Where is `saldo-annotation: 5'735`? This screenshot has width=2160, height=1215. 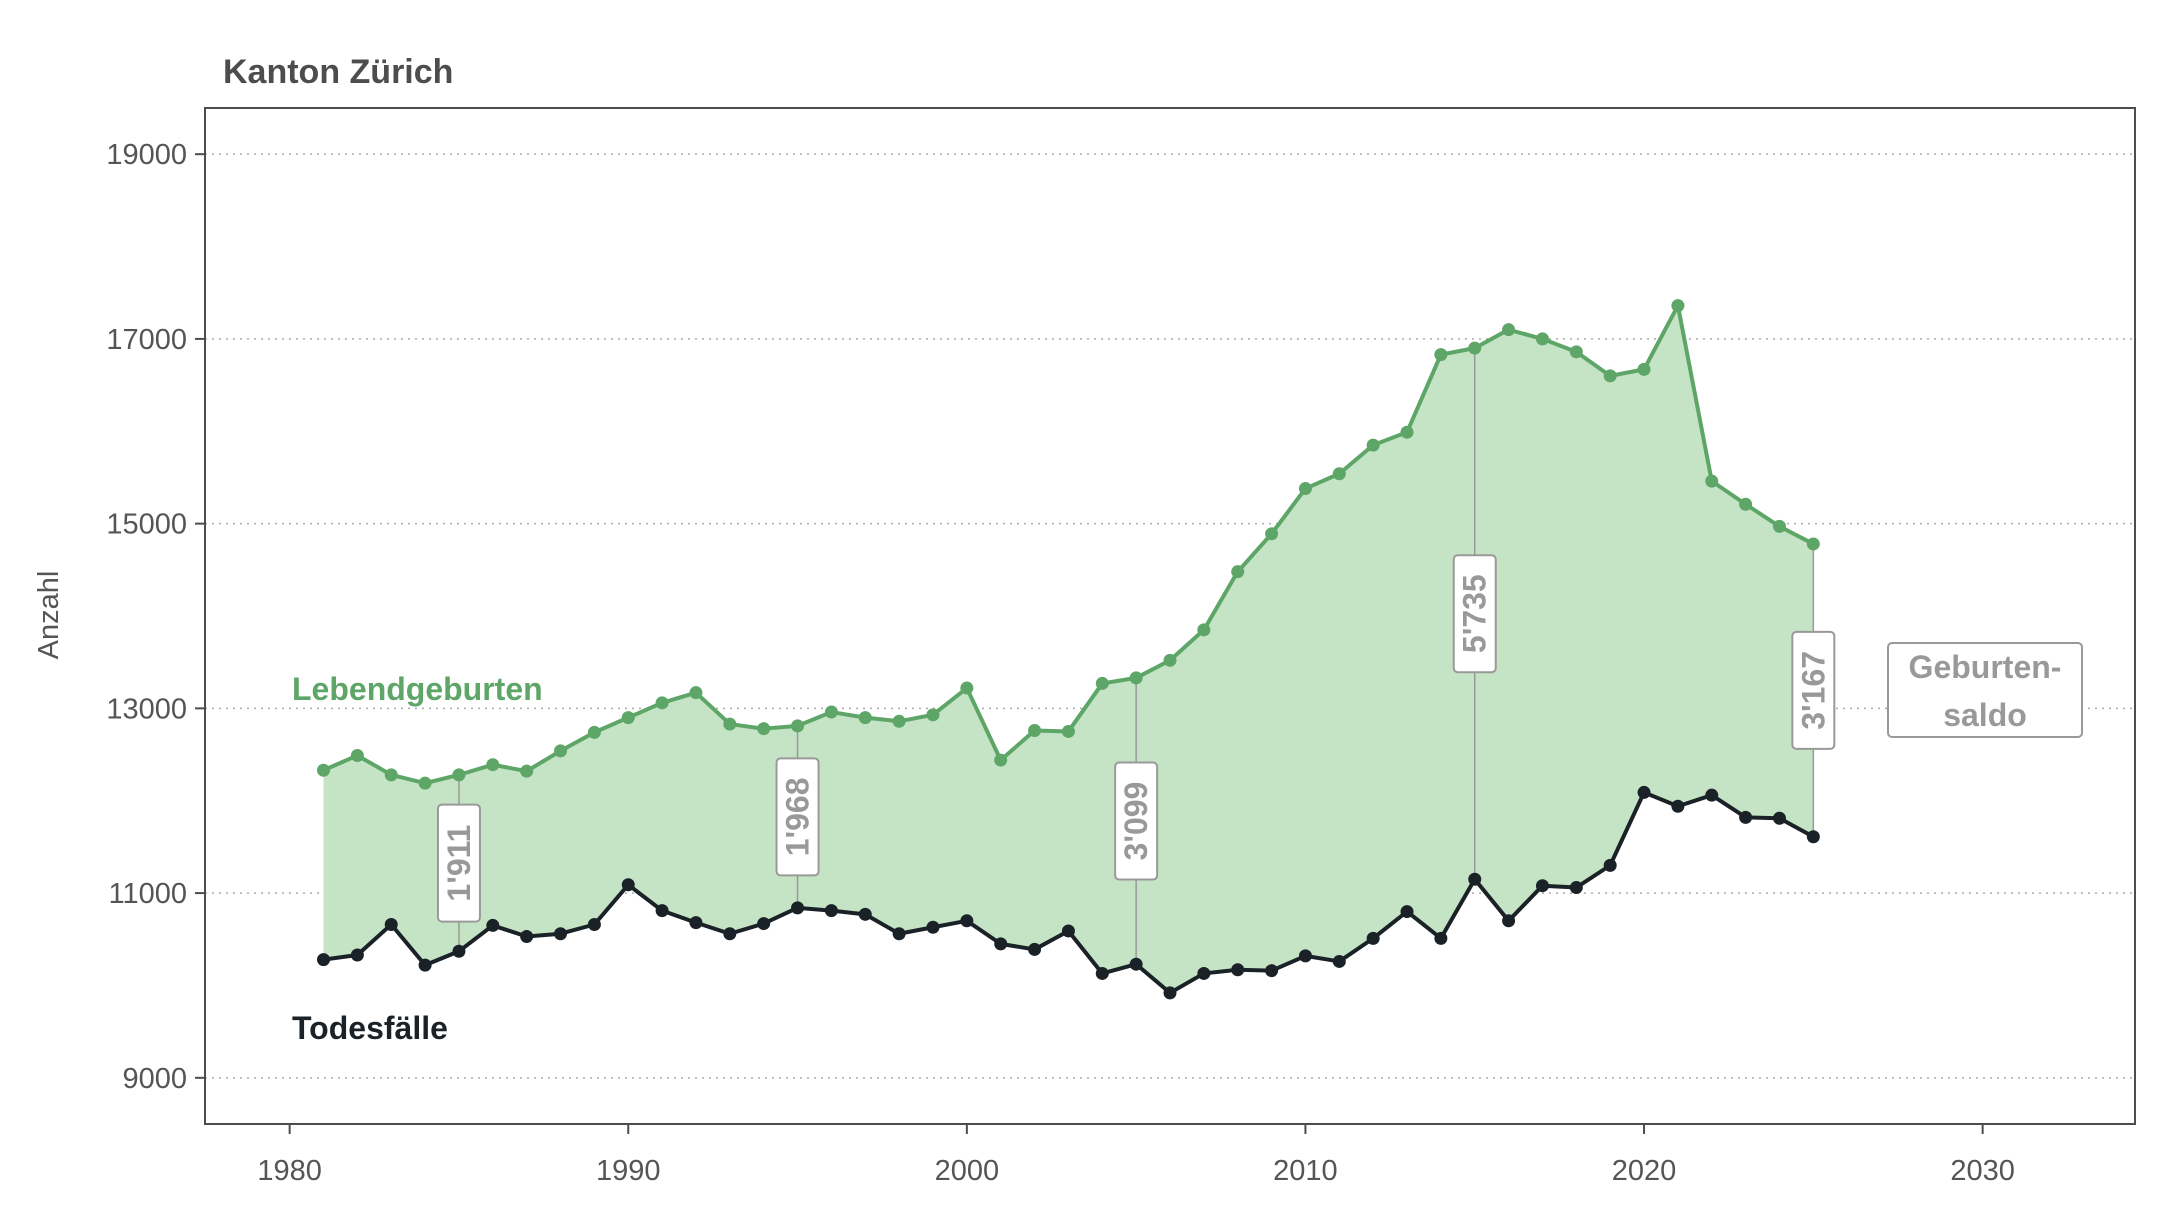
saldo-annotation: 5'735 is located at coordinates (1474, 614).